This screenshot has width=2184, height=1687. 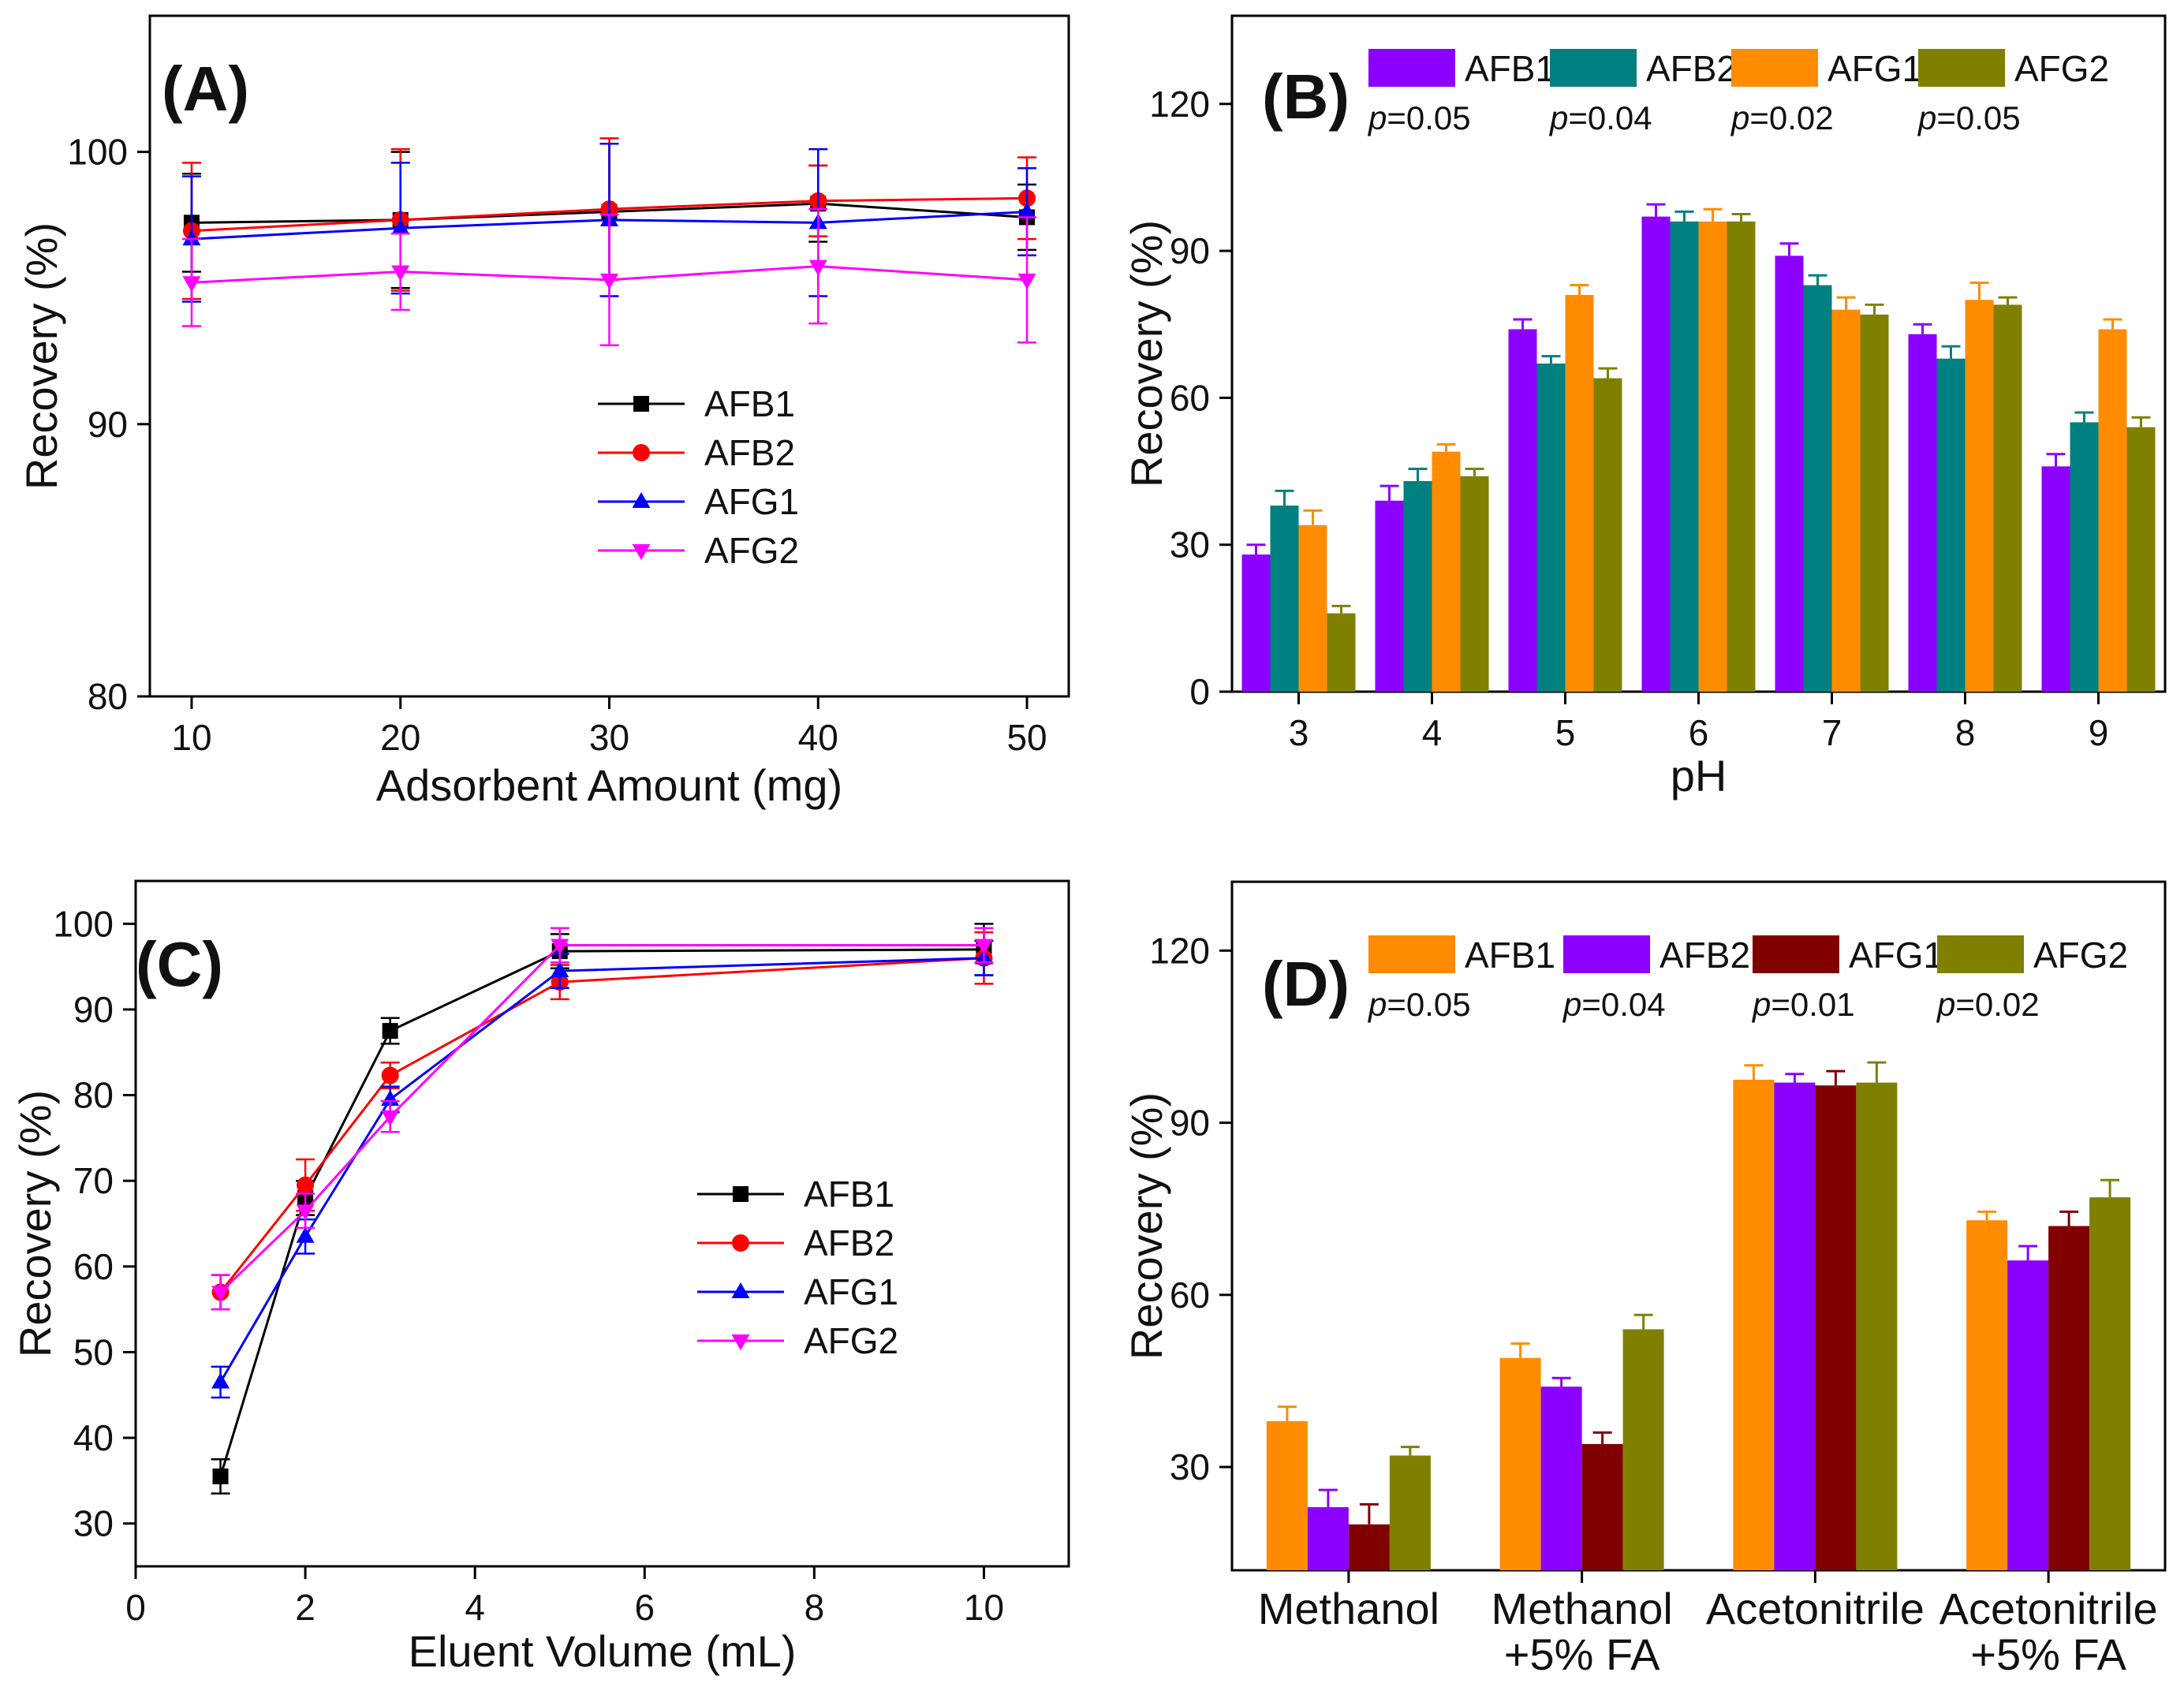 What do you see at coordinates (2048, 1654) in the screenshot?
I see `x-tick-label: +5% FA` at bounding box center [2048, 1654].